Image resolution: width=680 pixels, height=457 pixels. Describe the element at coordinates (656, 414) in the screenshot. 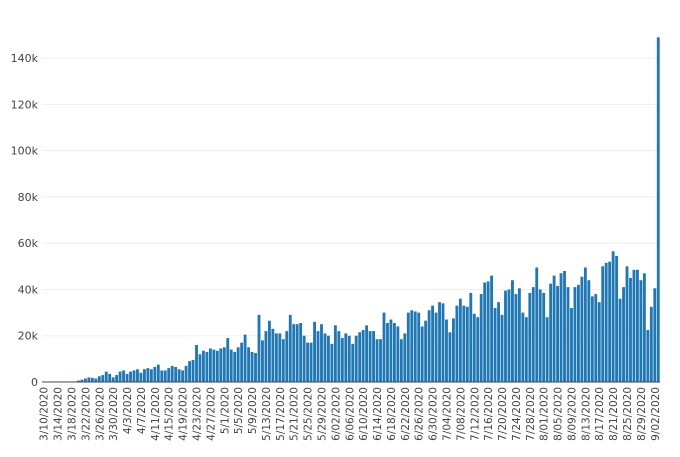

I see `x-tick-label: 9/02/2020` at that location.